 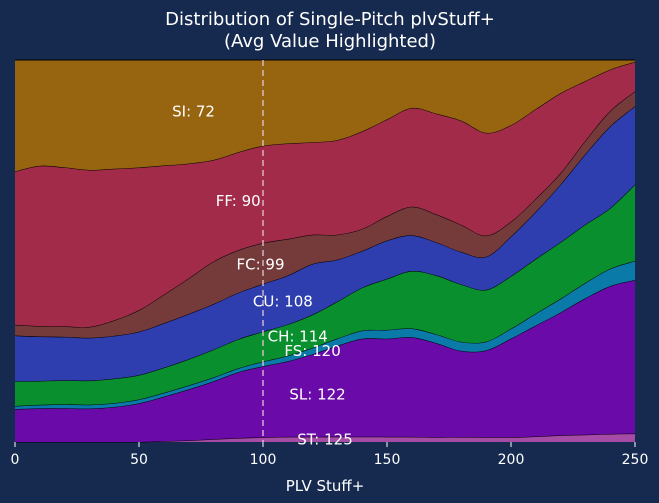 I want to click on chart-title-line-1: Distribution of Single-Pitch plvStuff+, so click(x=330, y=19).